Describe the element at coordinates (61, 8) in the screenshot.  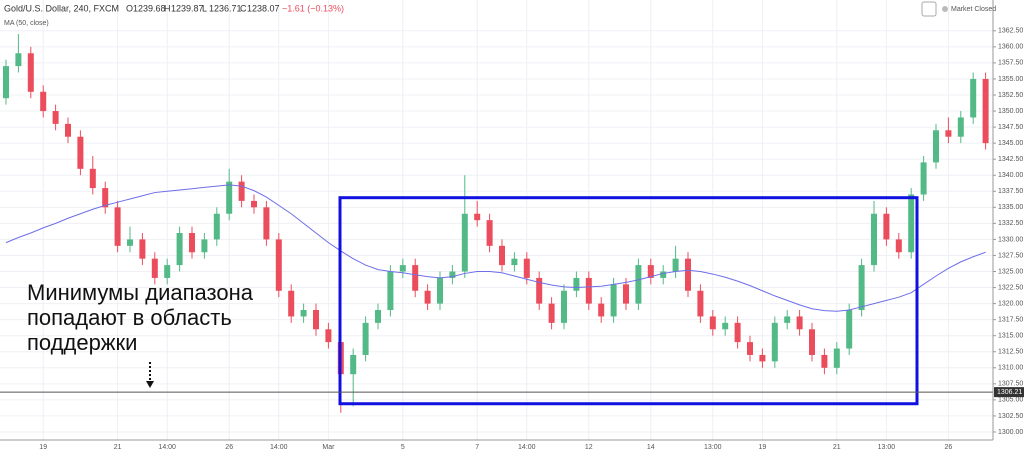
I see `symbol: Gold/U.S. Dollar, 240, FXCM` at that location.